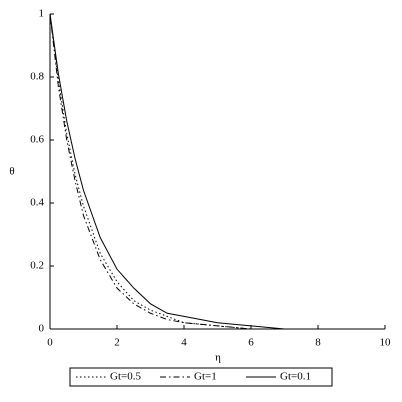 The height and width of the screenshot is (402, 402). Describe the element at coordinates (295, 377) in the screenshot. I see `legend-label: Gt=0.1` at that location.